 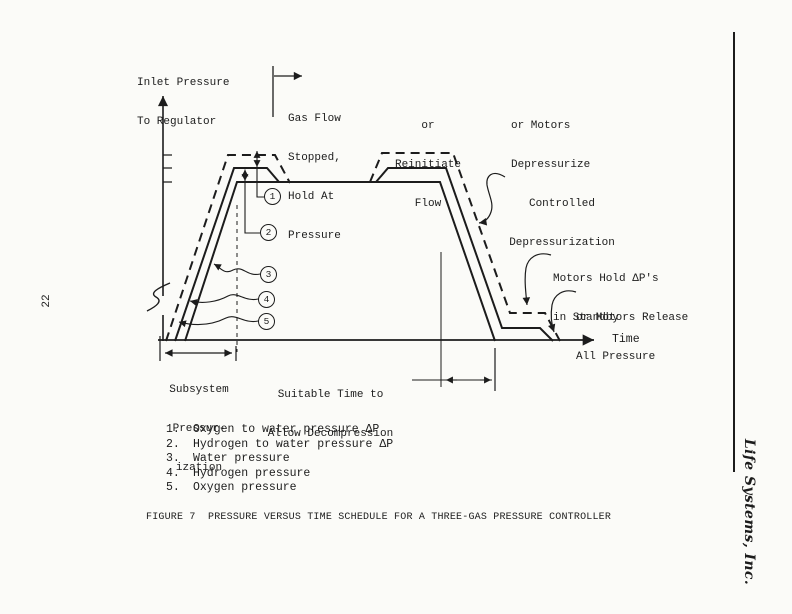 What do you see at coordinates (327, 321) in the screenshot?
I see `dimension-lines` at bounding box center [327, 321].